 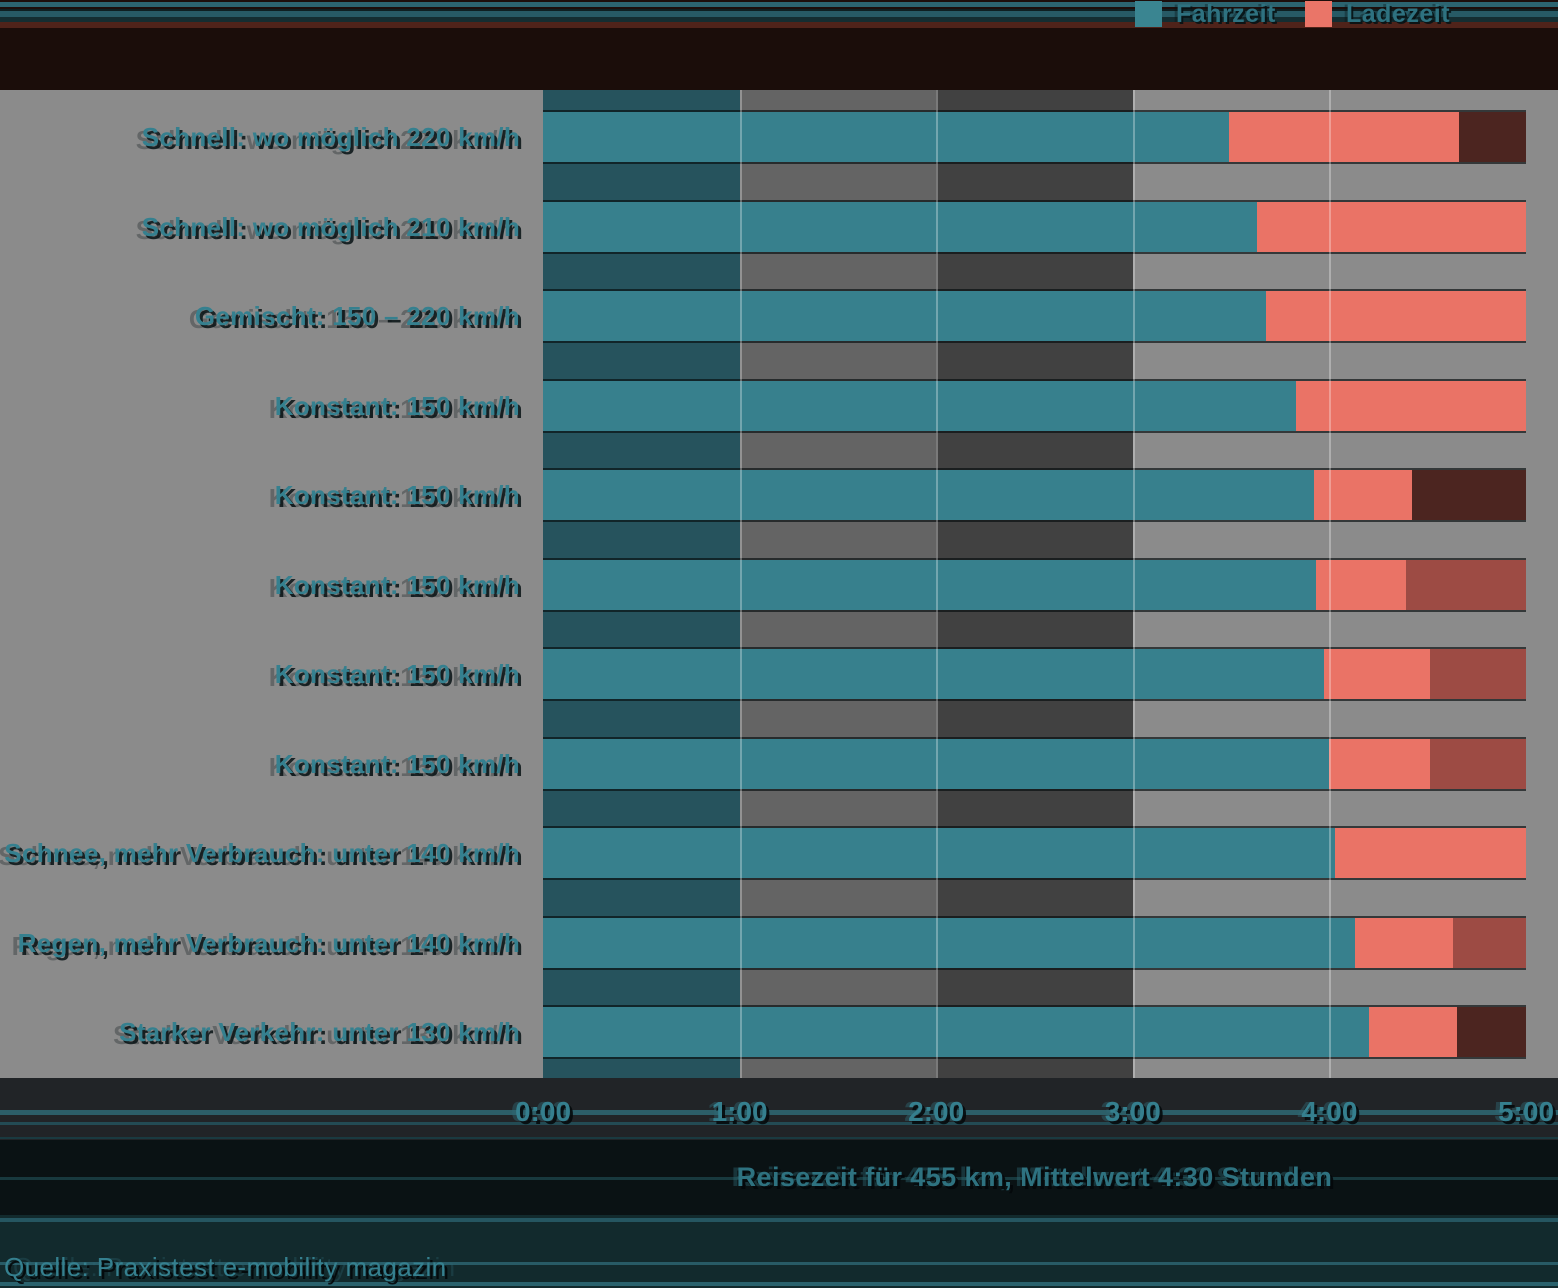 I want to click on x-tick-label: 1:00, so click(x=739, y=1111).